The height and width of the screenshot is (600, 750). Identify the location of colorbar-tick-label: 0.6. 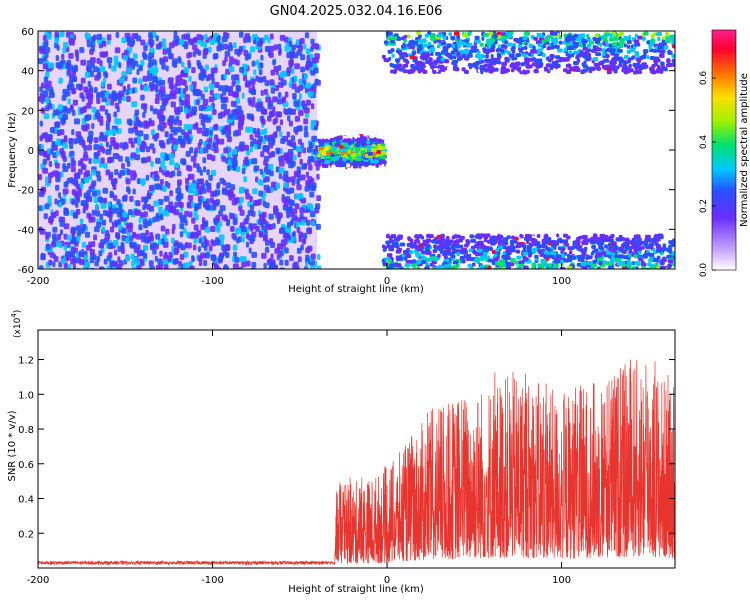
(704, 78).